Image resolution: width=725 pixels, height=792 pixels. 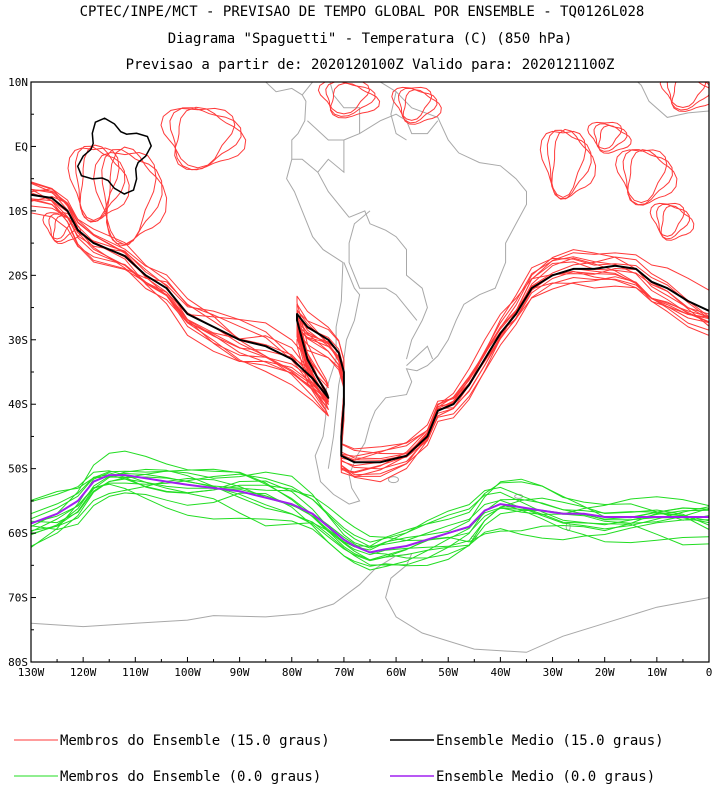 What do you see at coordinates (18, 275) in the screenshot?
I see `y-tick-label: 20S` at bounding box center [18, 275].